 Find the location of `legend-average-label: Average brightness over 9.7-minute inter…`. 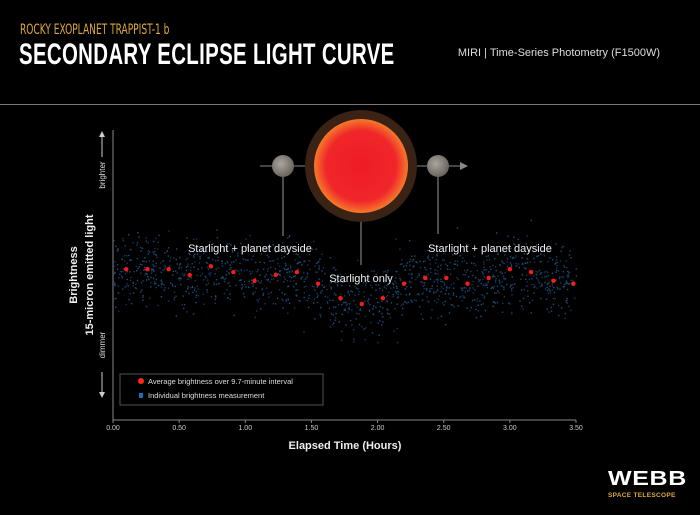

legend-average-label: Average brightness over 9.7-minute inter… is located at coordinates (220, 381).